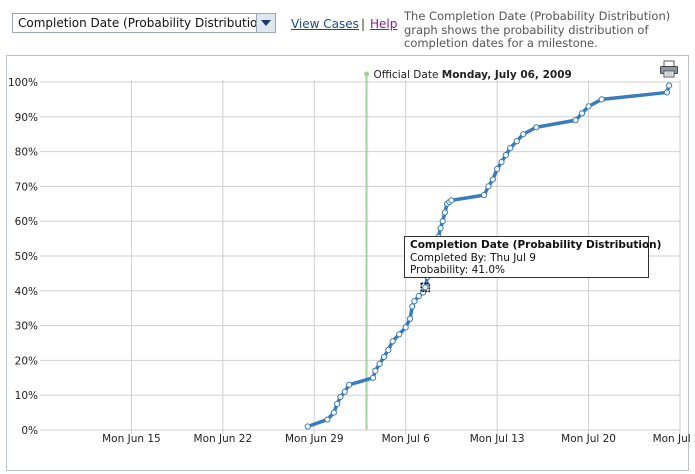 The image size is (695, 474). What do you see at coordinates (26, 222) in the screenshot?
I see `y-tick-label: 60%` at bounding box center [26, 222].